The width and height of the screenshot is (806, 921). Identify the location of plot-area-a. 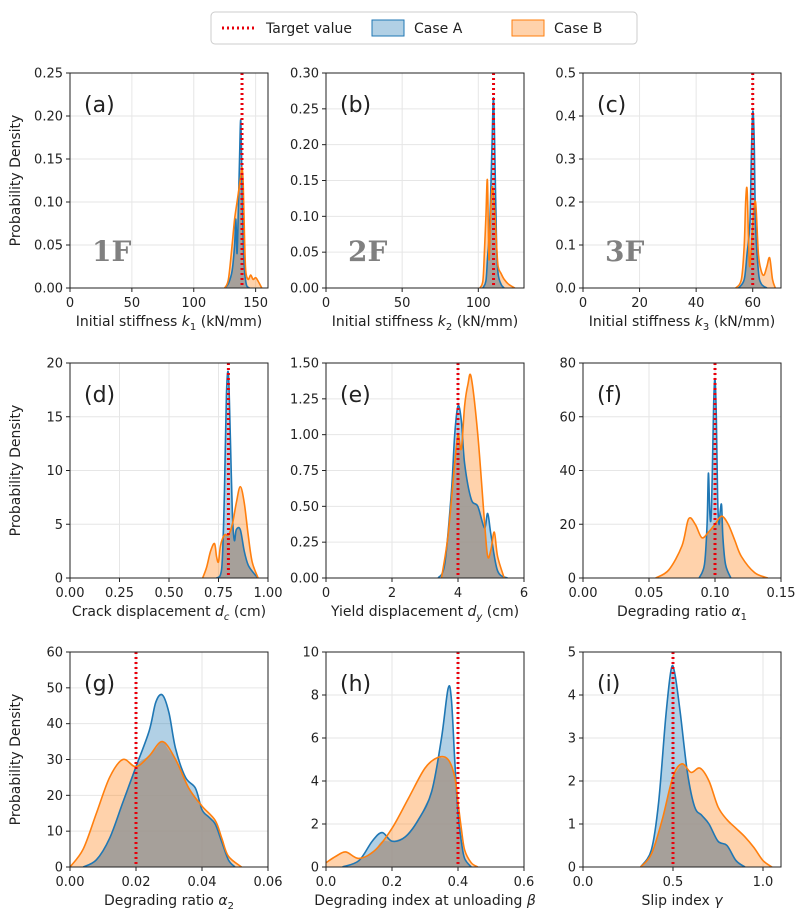
(243, 180).